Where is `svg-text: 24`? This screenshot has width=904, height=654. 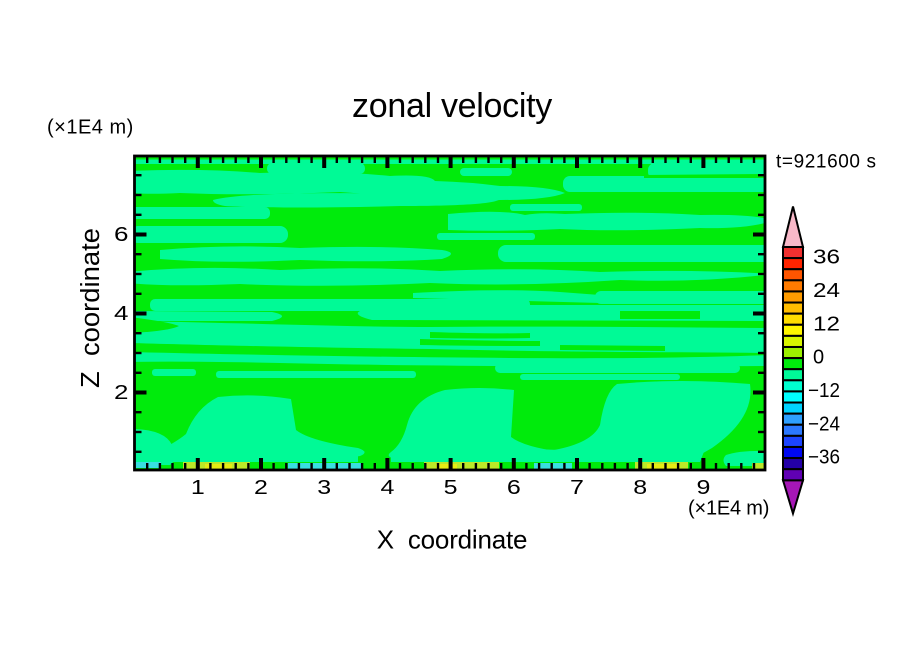 svg-text: 24 is located at coordinates (826, 291).